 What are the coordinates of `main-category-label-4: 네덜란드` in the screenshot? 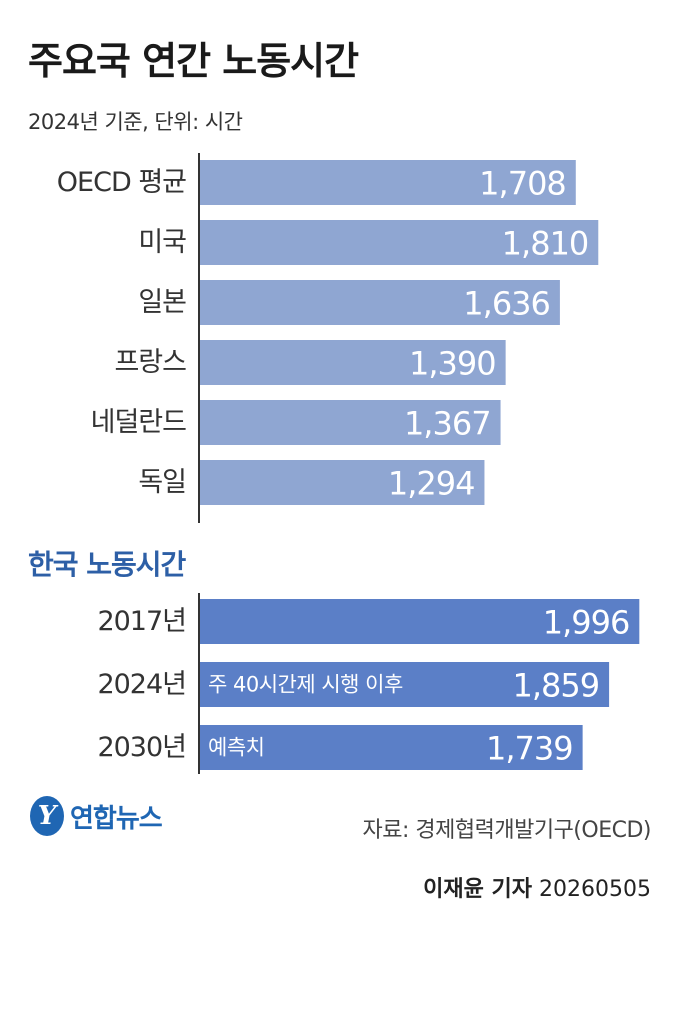 It's located at (139, 422).